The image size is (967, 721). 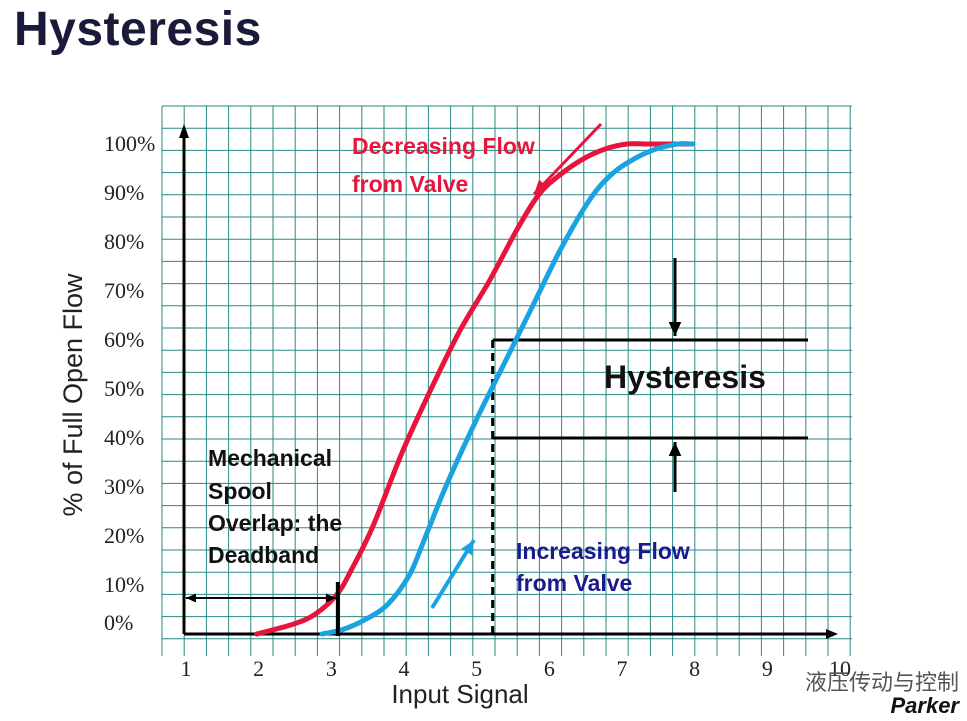 I want to click on y-tick-label: 100%, so click(x=129, y=143).